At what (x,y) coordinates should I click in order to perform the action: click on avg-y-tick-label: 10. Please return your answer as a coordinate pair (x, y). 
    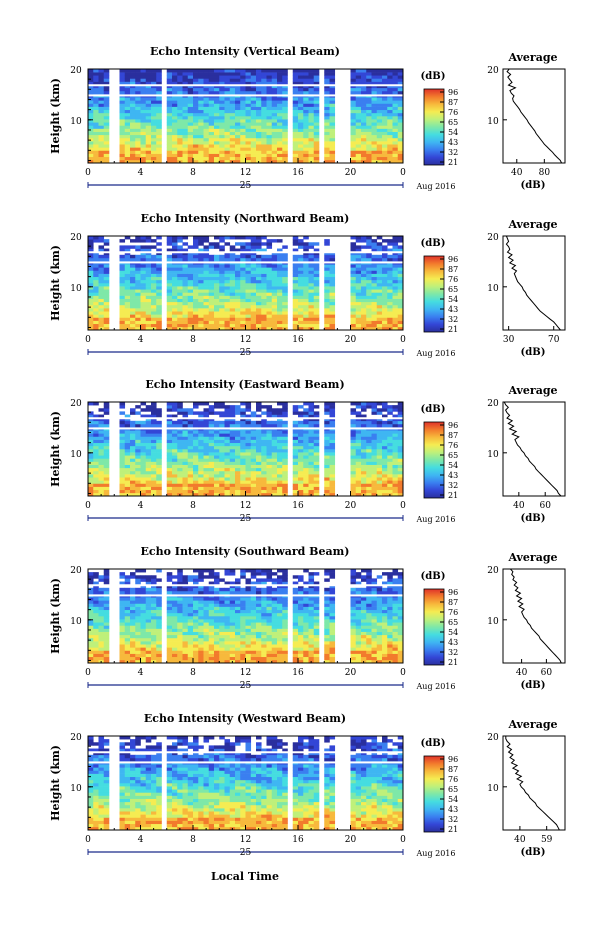
    Looking at the image, I should click on (493, 289).